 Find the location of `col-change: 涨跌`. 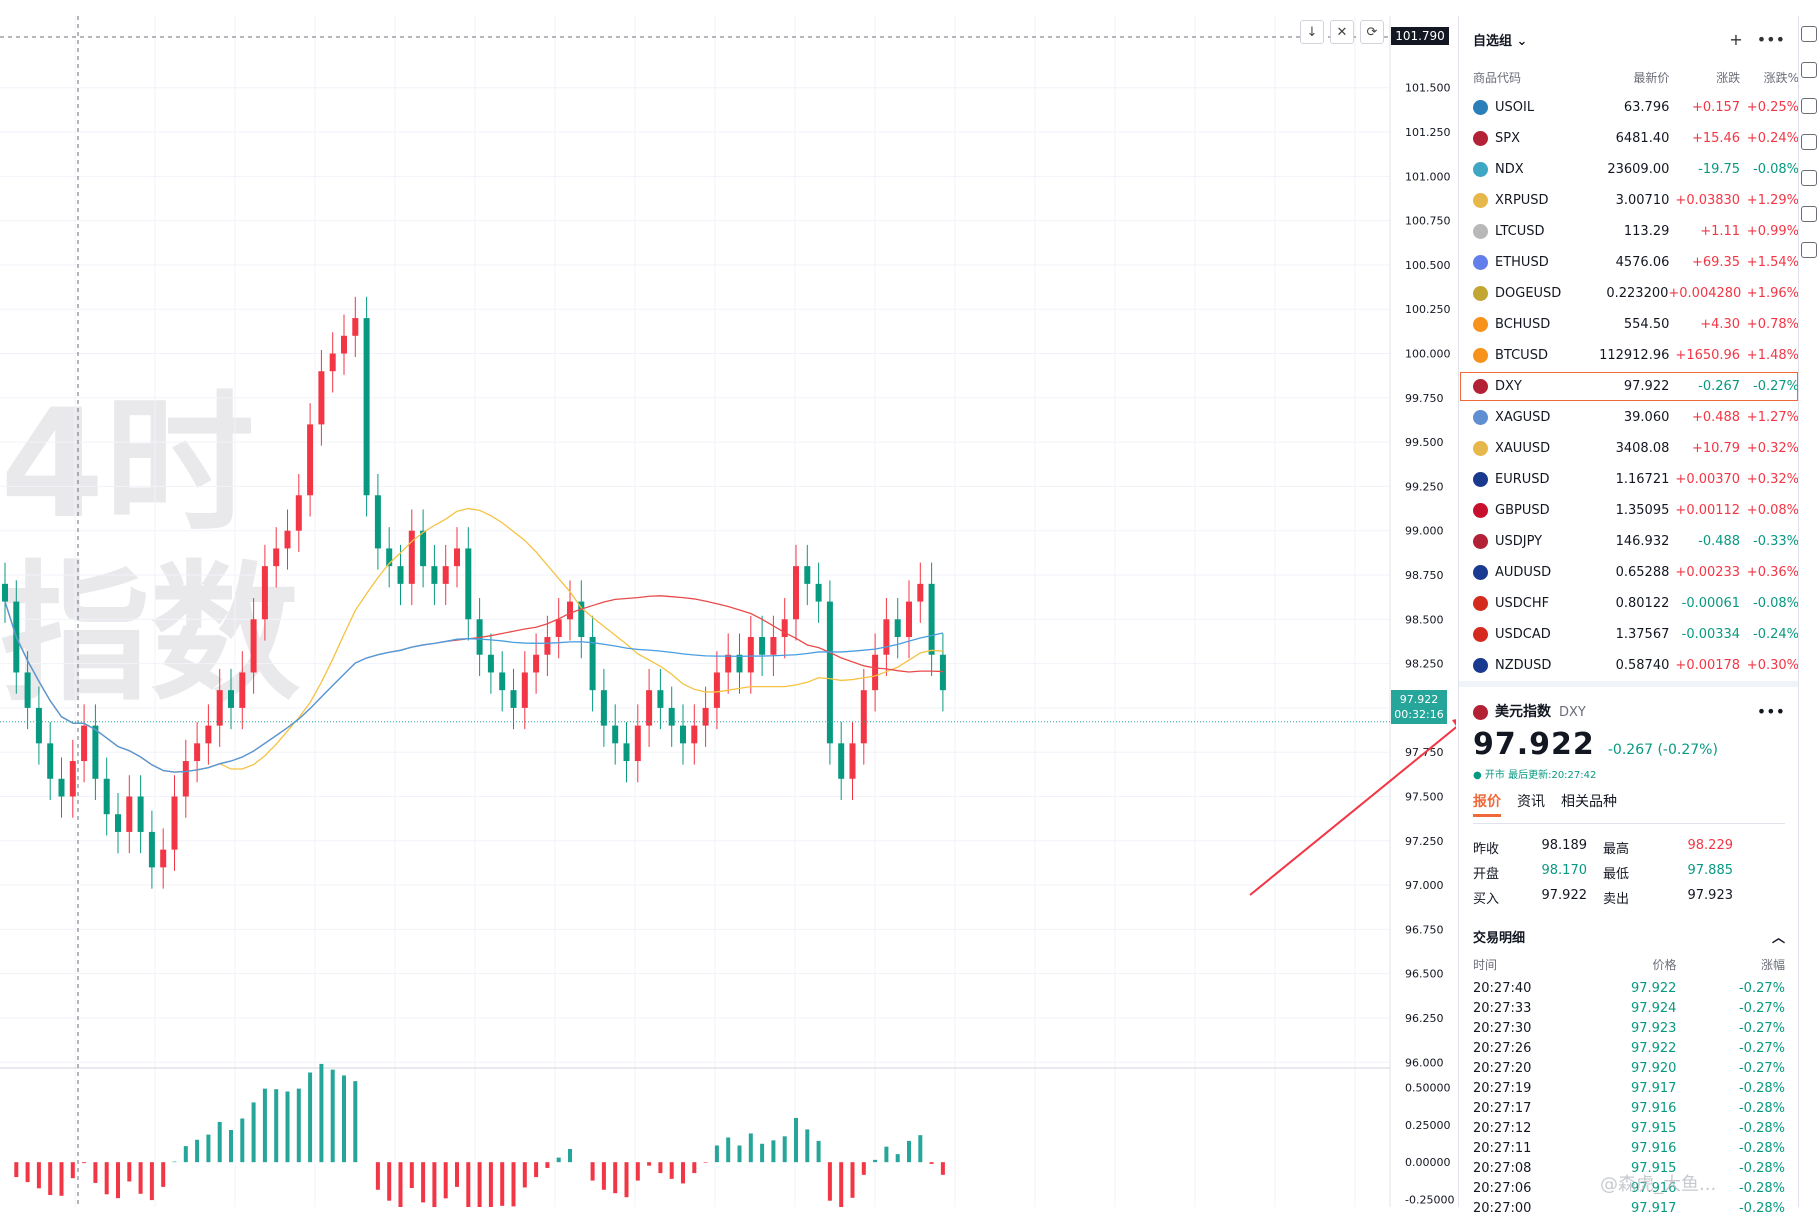

col-change: 涨跌 is located at coordinates (1728, 77).